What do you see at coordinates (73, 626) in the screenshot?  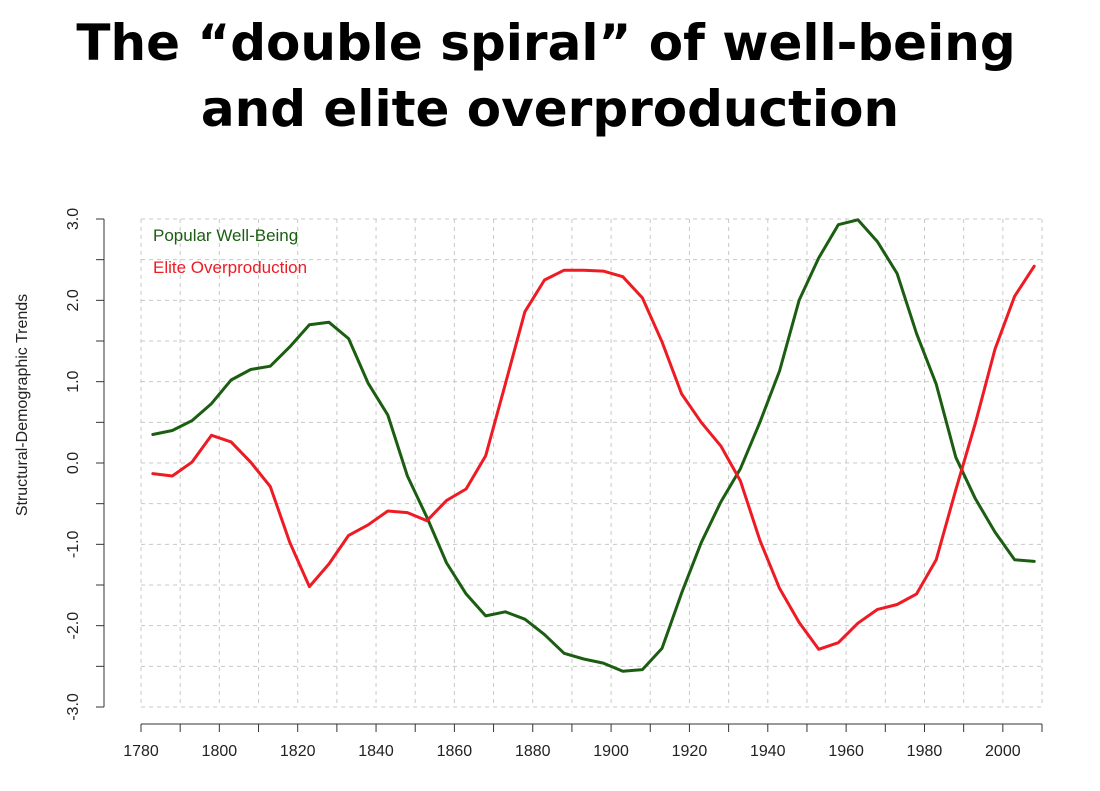 I see `y-tick-label: -2.0` at bounding box center [73, 626].